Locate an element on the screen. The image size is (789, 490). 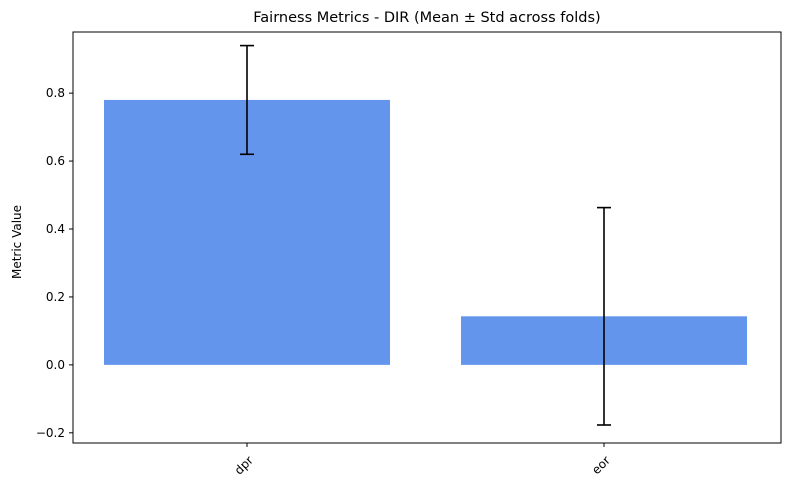
y-tick-label: 0.6 is located at coordinates (55, 161).